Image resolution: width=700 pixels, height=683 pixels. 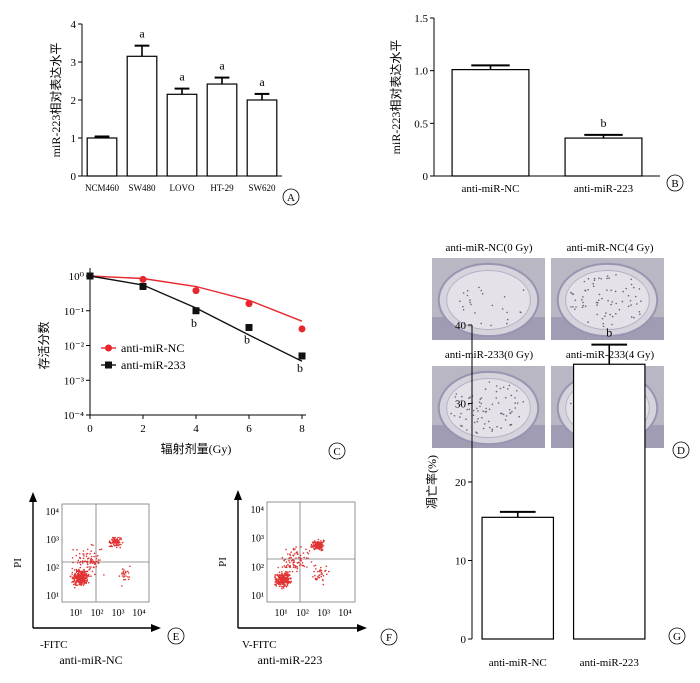 I want to click on y-tick-label: 10⁴, so click(x=53, y=512).